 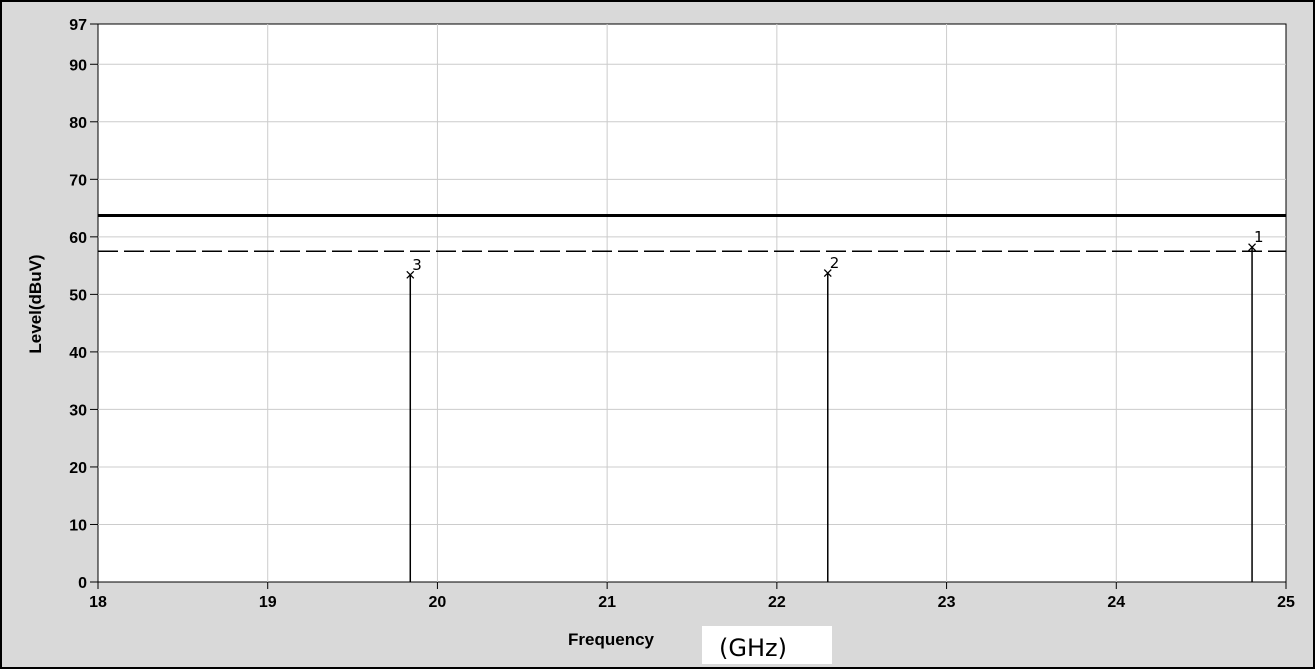 What do you see at coordinates (753, 648) in the screenshot?
I see `x-axis-unit: (GHz)` at bounding box center [753, 648].